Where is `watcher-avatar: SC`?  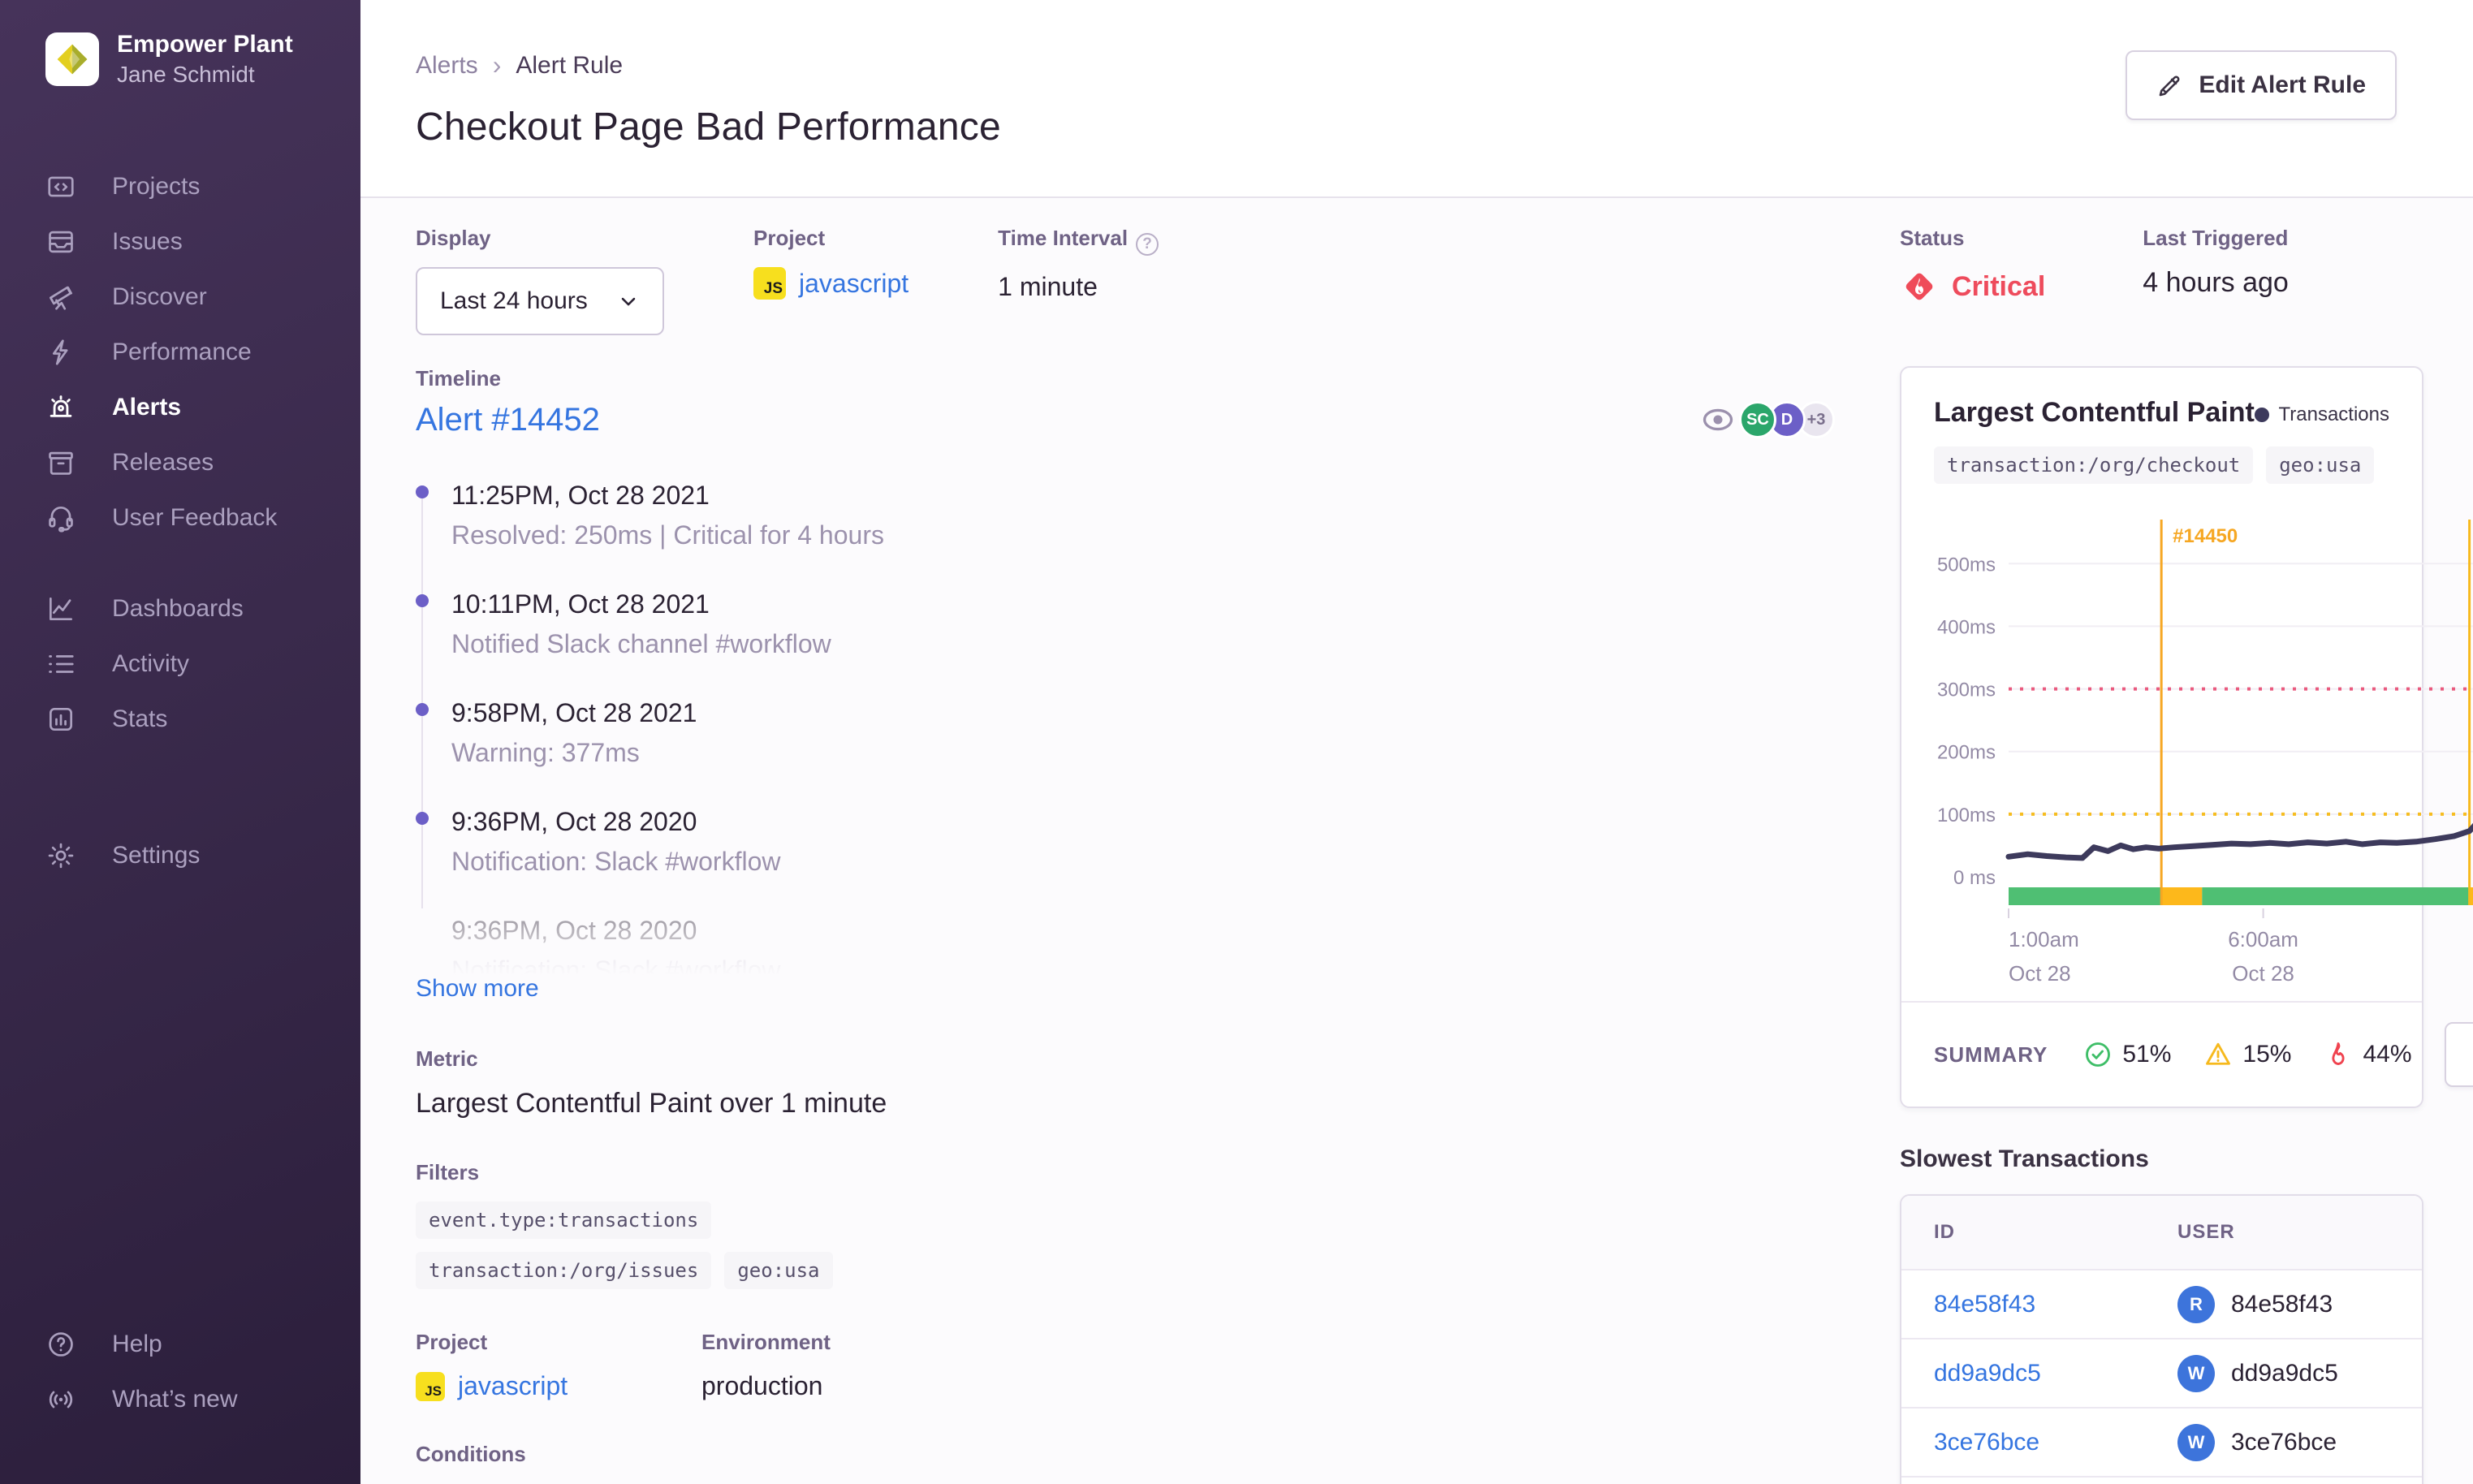 watcher-avatar: SC is located at coordinates (1757, 419).